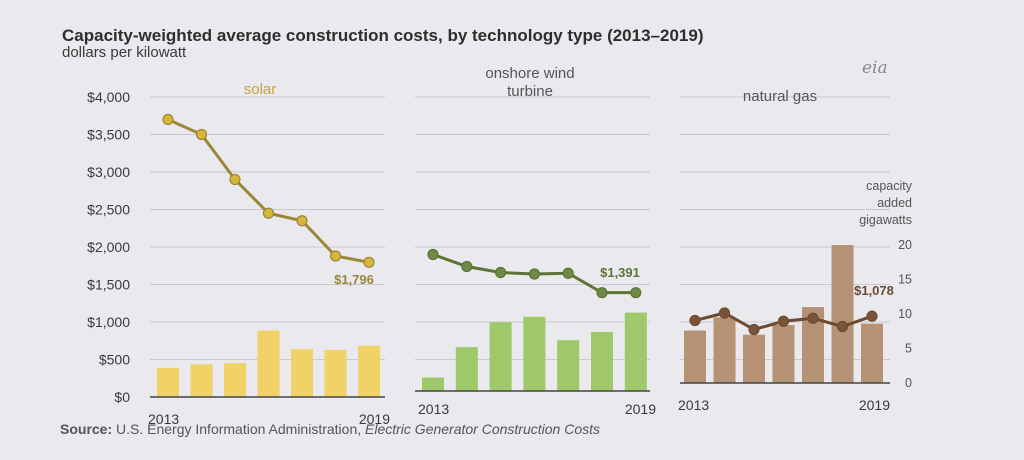 This screenshot has width=1024, height=460. I want to click on y-tick-label: $3,000, so click(108, 172).